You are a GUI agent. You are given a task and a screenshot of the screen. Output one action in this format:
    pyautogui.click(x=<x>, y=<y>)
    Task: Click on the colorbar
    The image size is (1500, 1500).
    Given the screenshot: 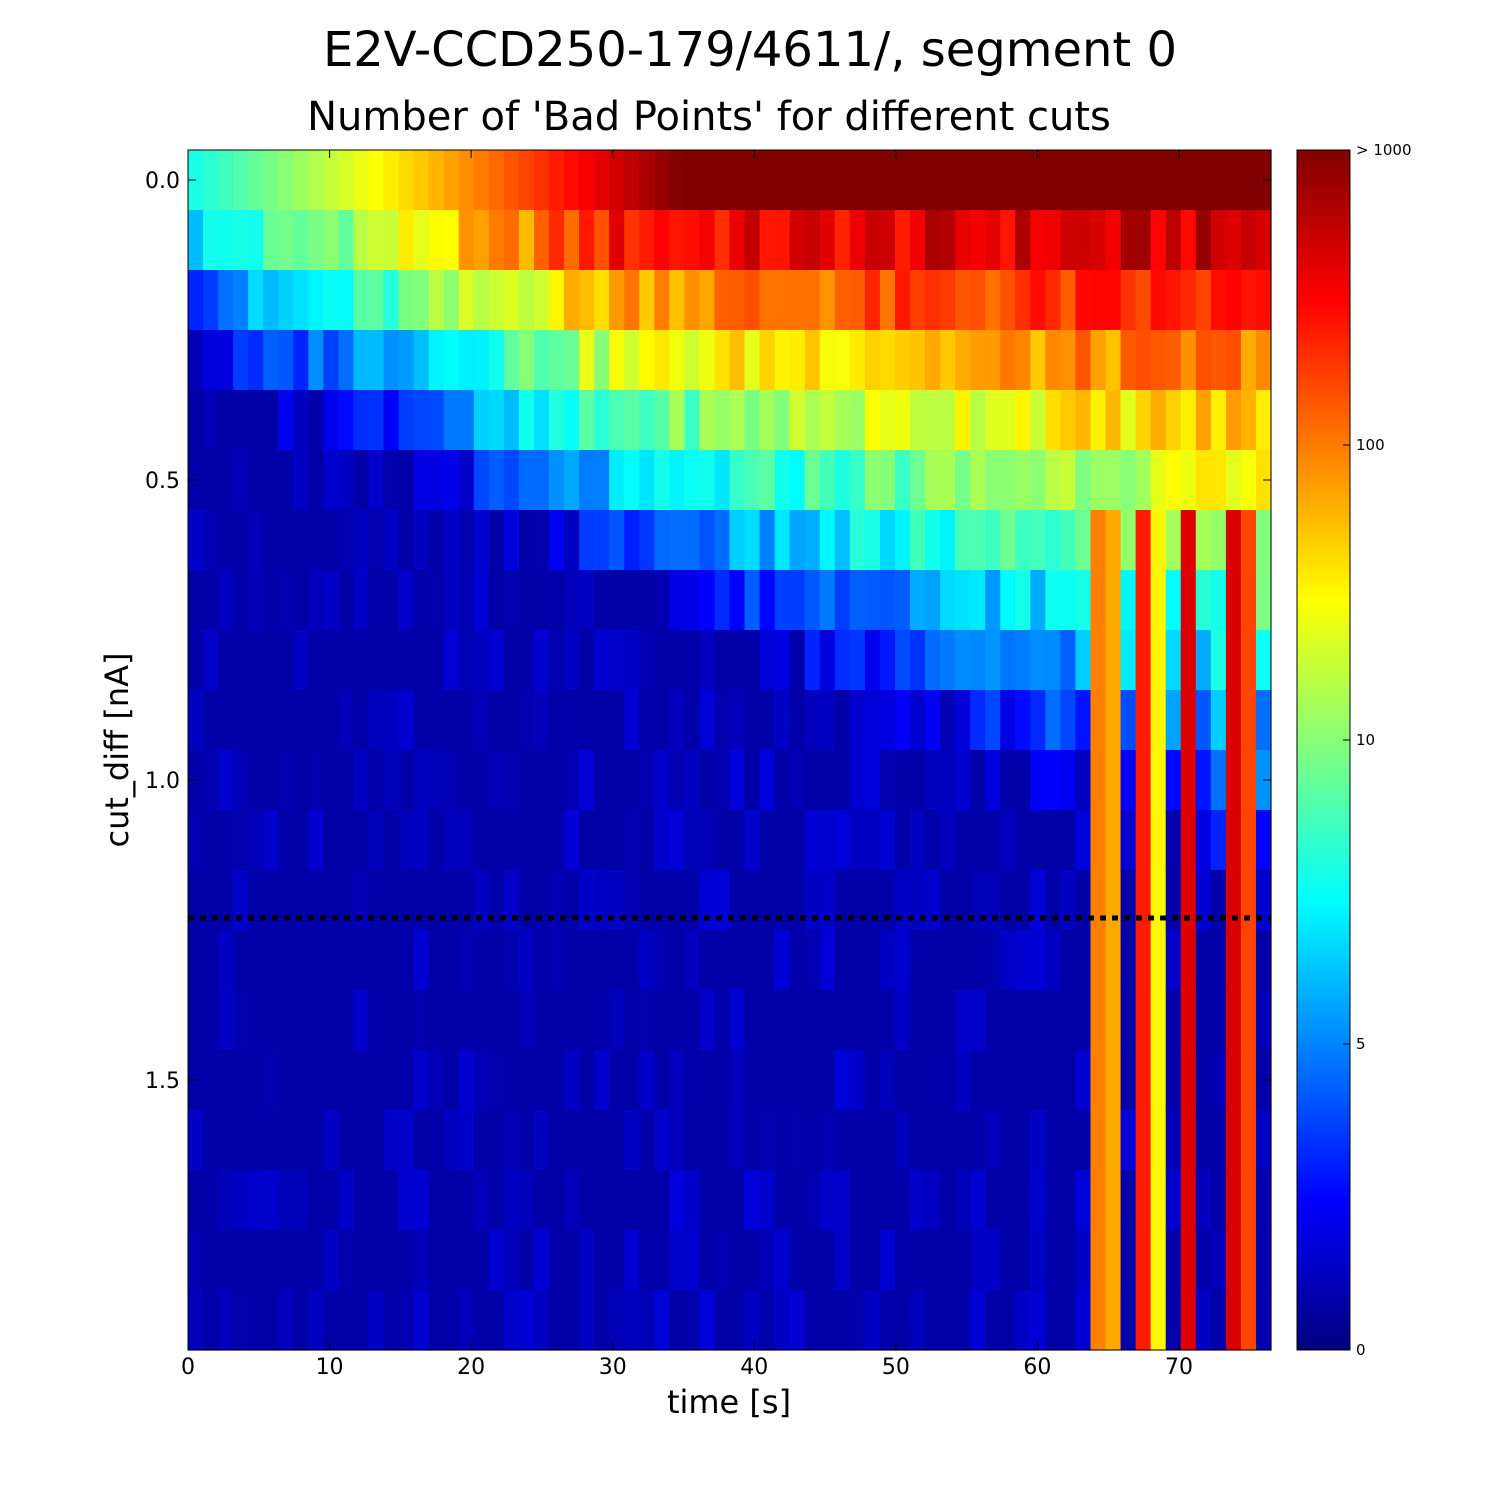 What is the action you would take?
    pyautogui.click(x=1323, y=750)
    